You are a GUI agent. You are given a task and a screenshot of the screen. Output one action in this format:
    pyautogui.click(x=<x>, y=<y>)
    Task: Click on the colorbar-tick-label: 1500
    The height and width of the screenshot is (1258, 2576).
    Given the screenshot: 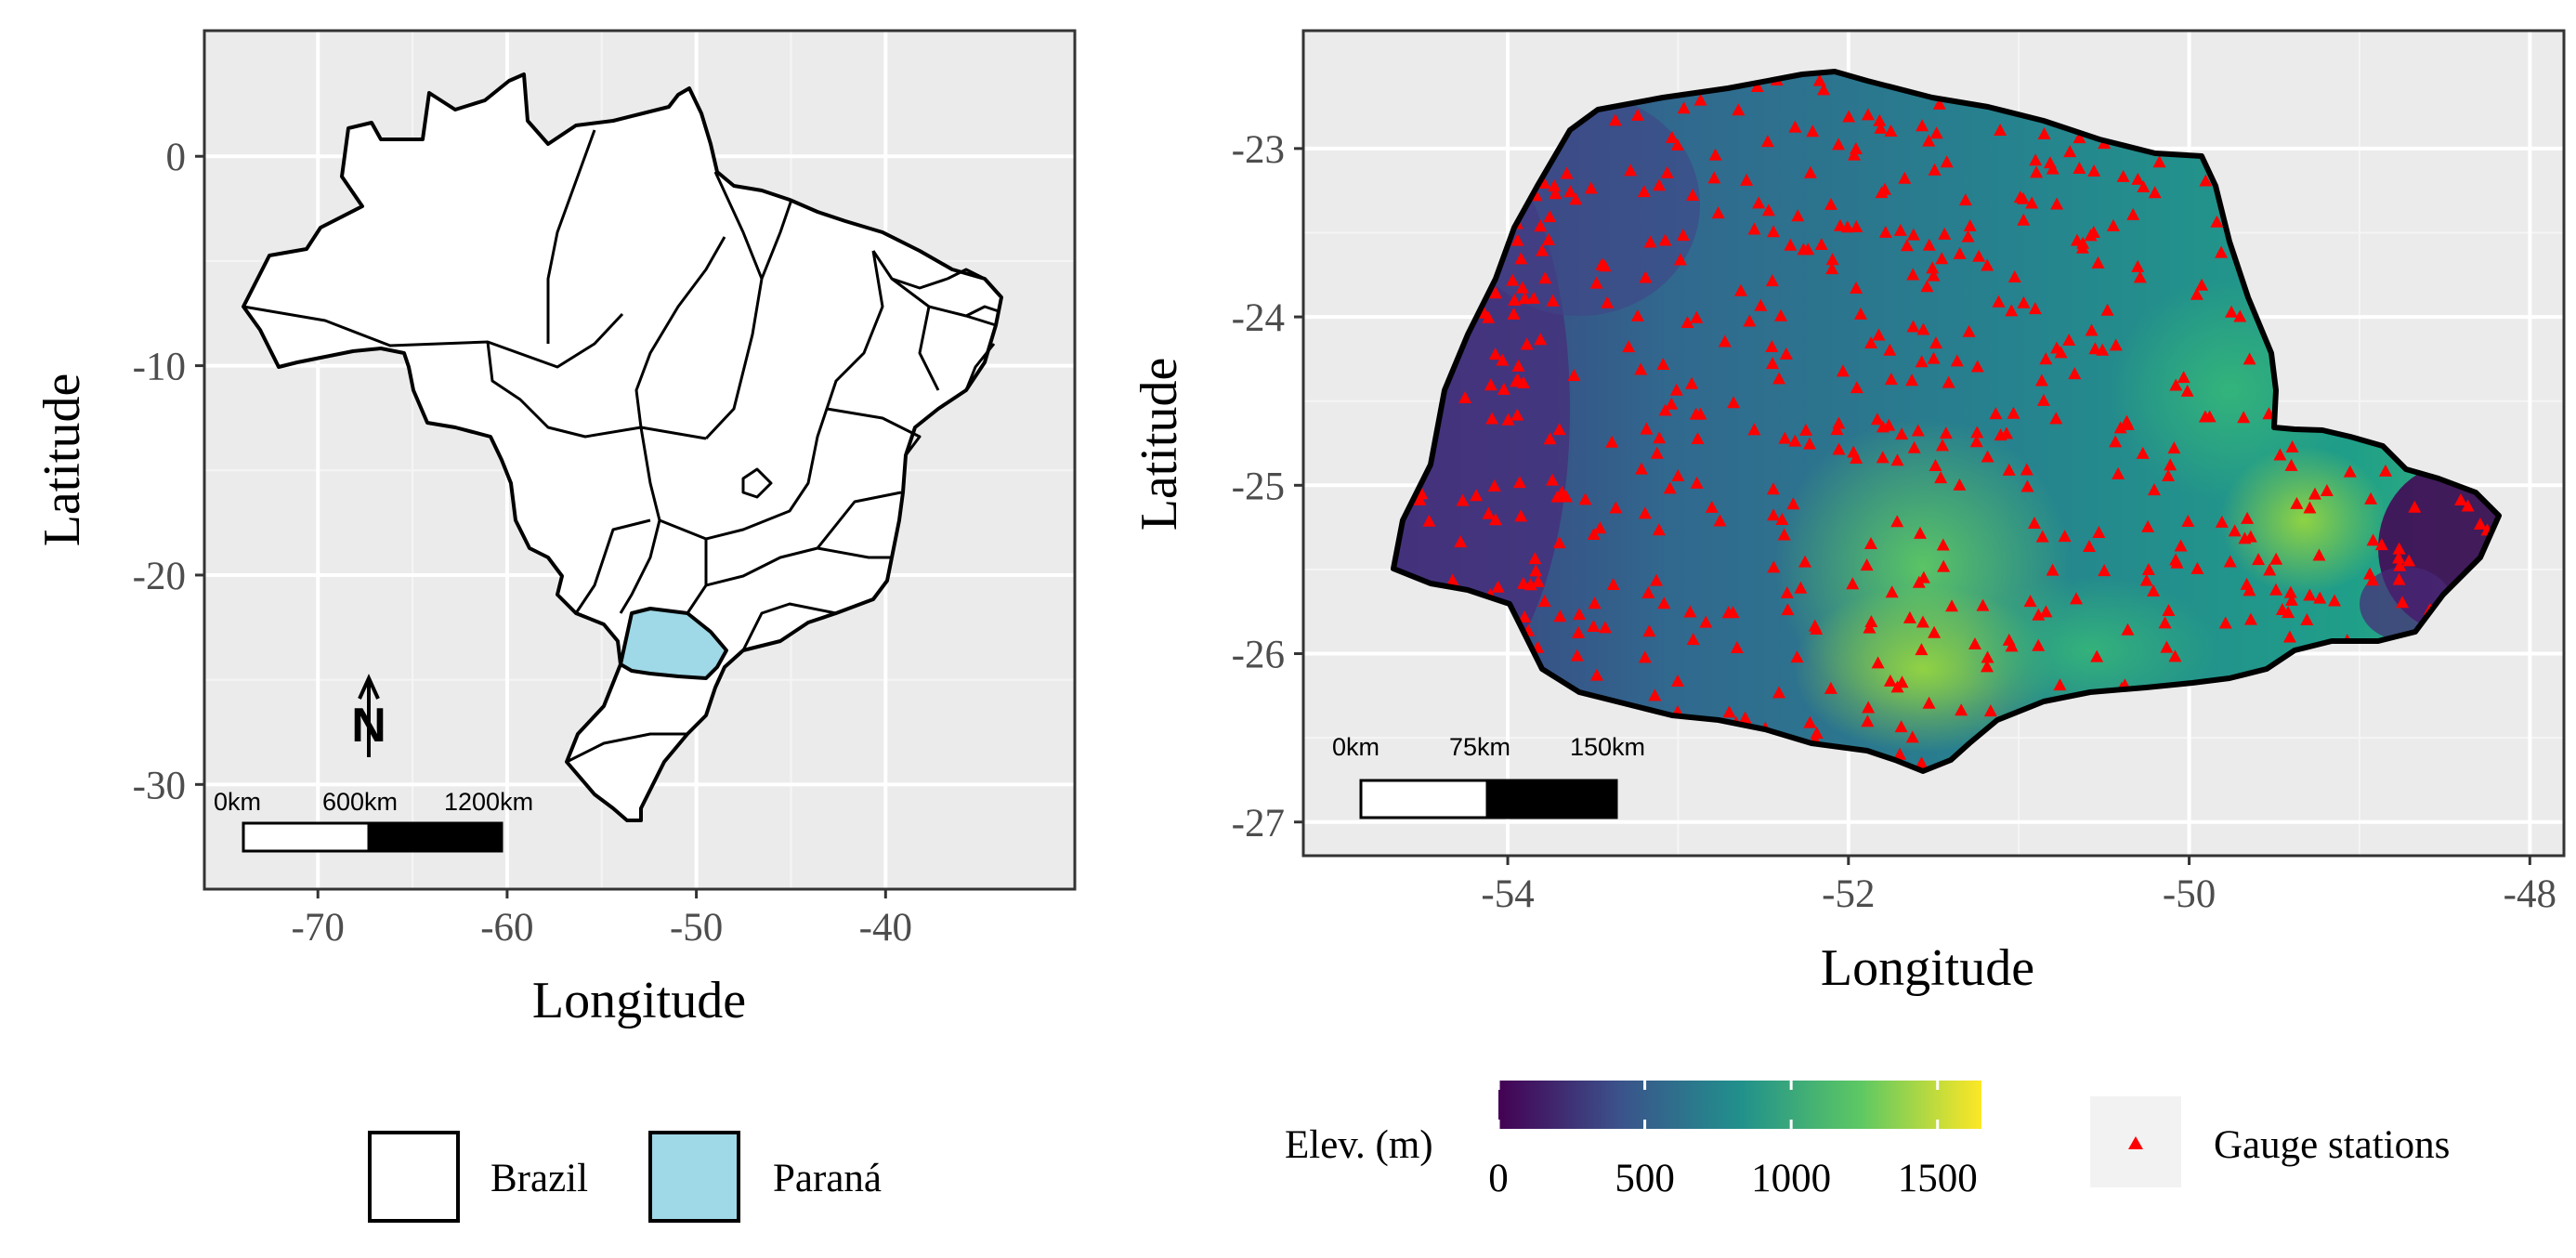 What is the action you would take?
    pyautogui.click(x=1938, y=1178)
    